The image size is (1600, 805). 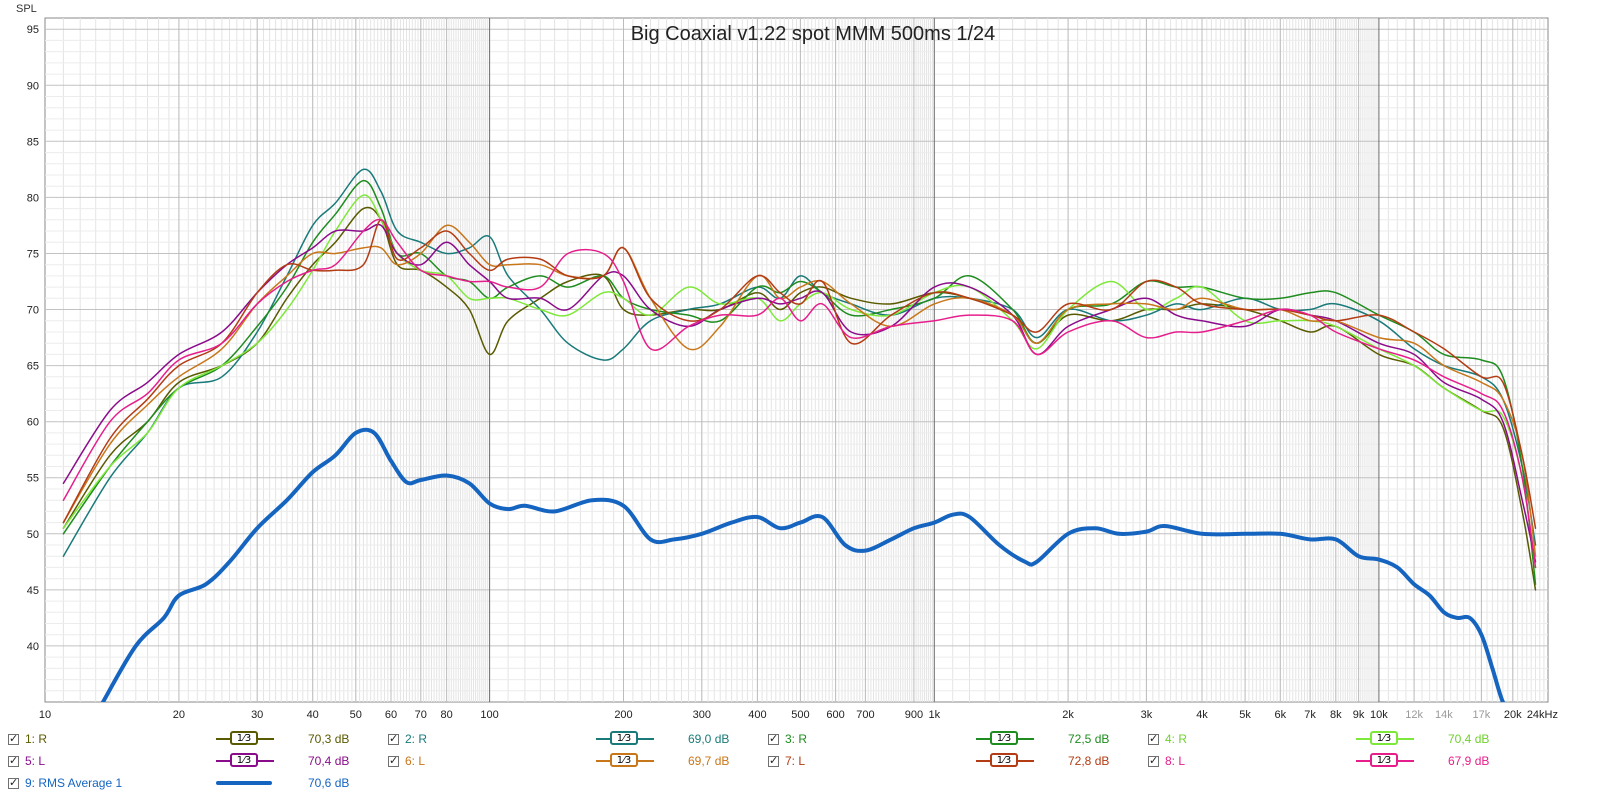 I want to click on x-tick-label: 700, so click(x=865, y=715).